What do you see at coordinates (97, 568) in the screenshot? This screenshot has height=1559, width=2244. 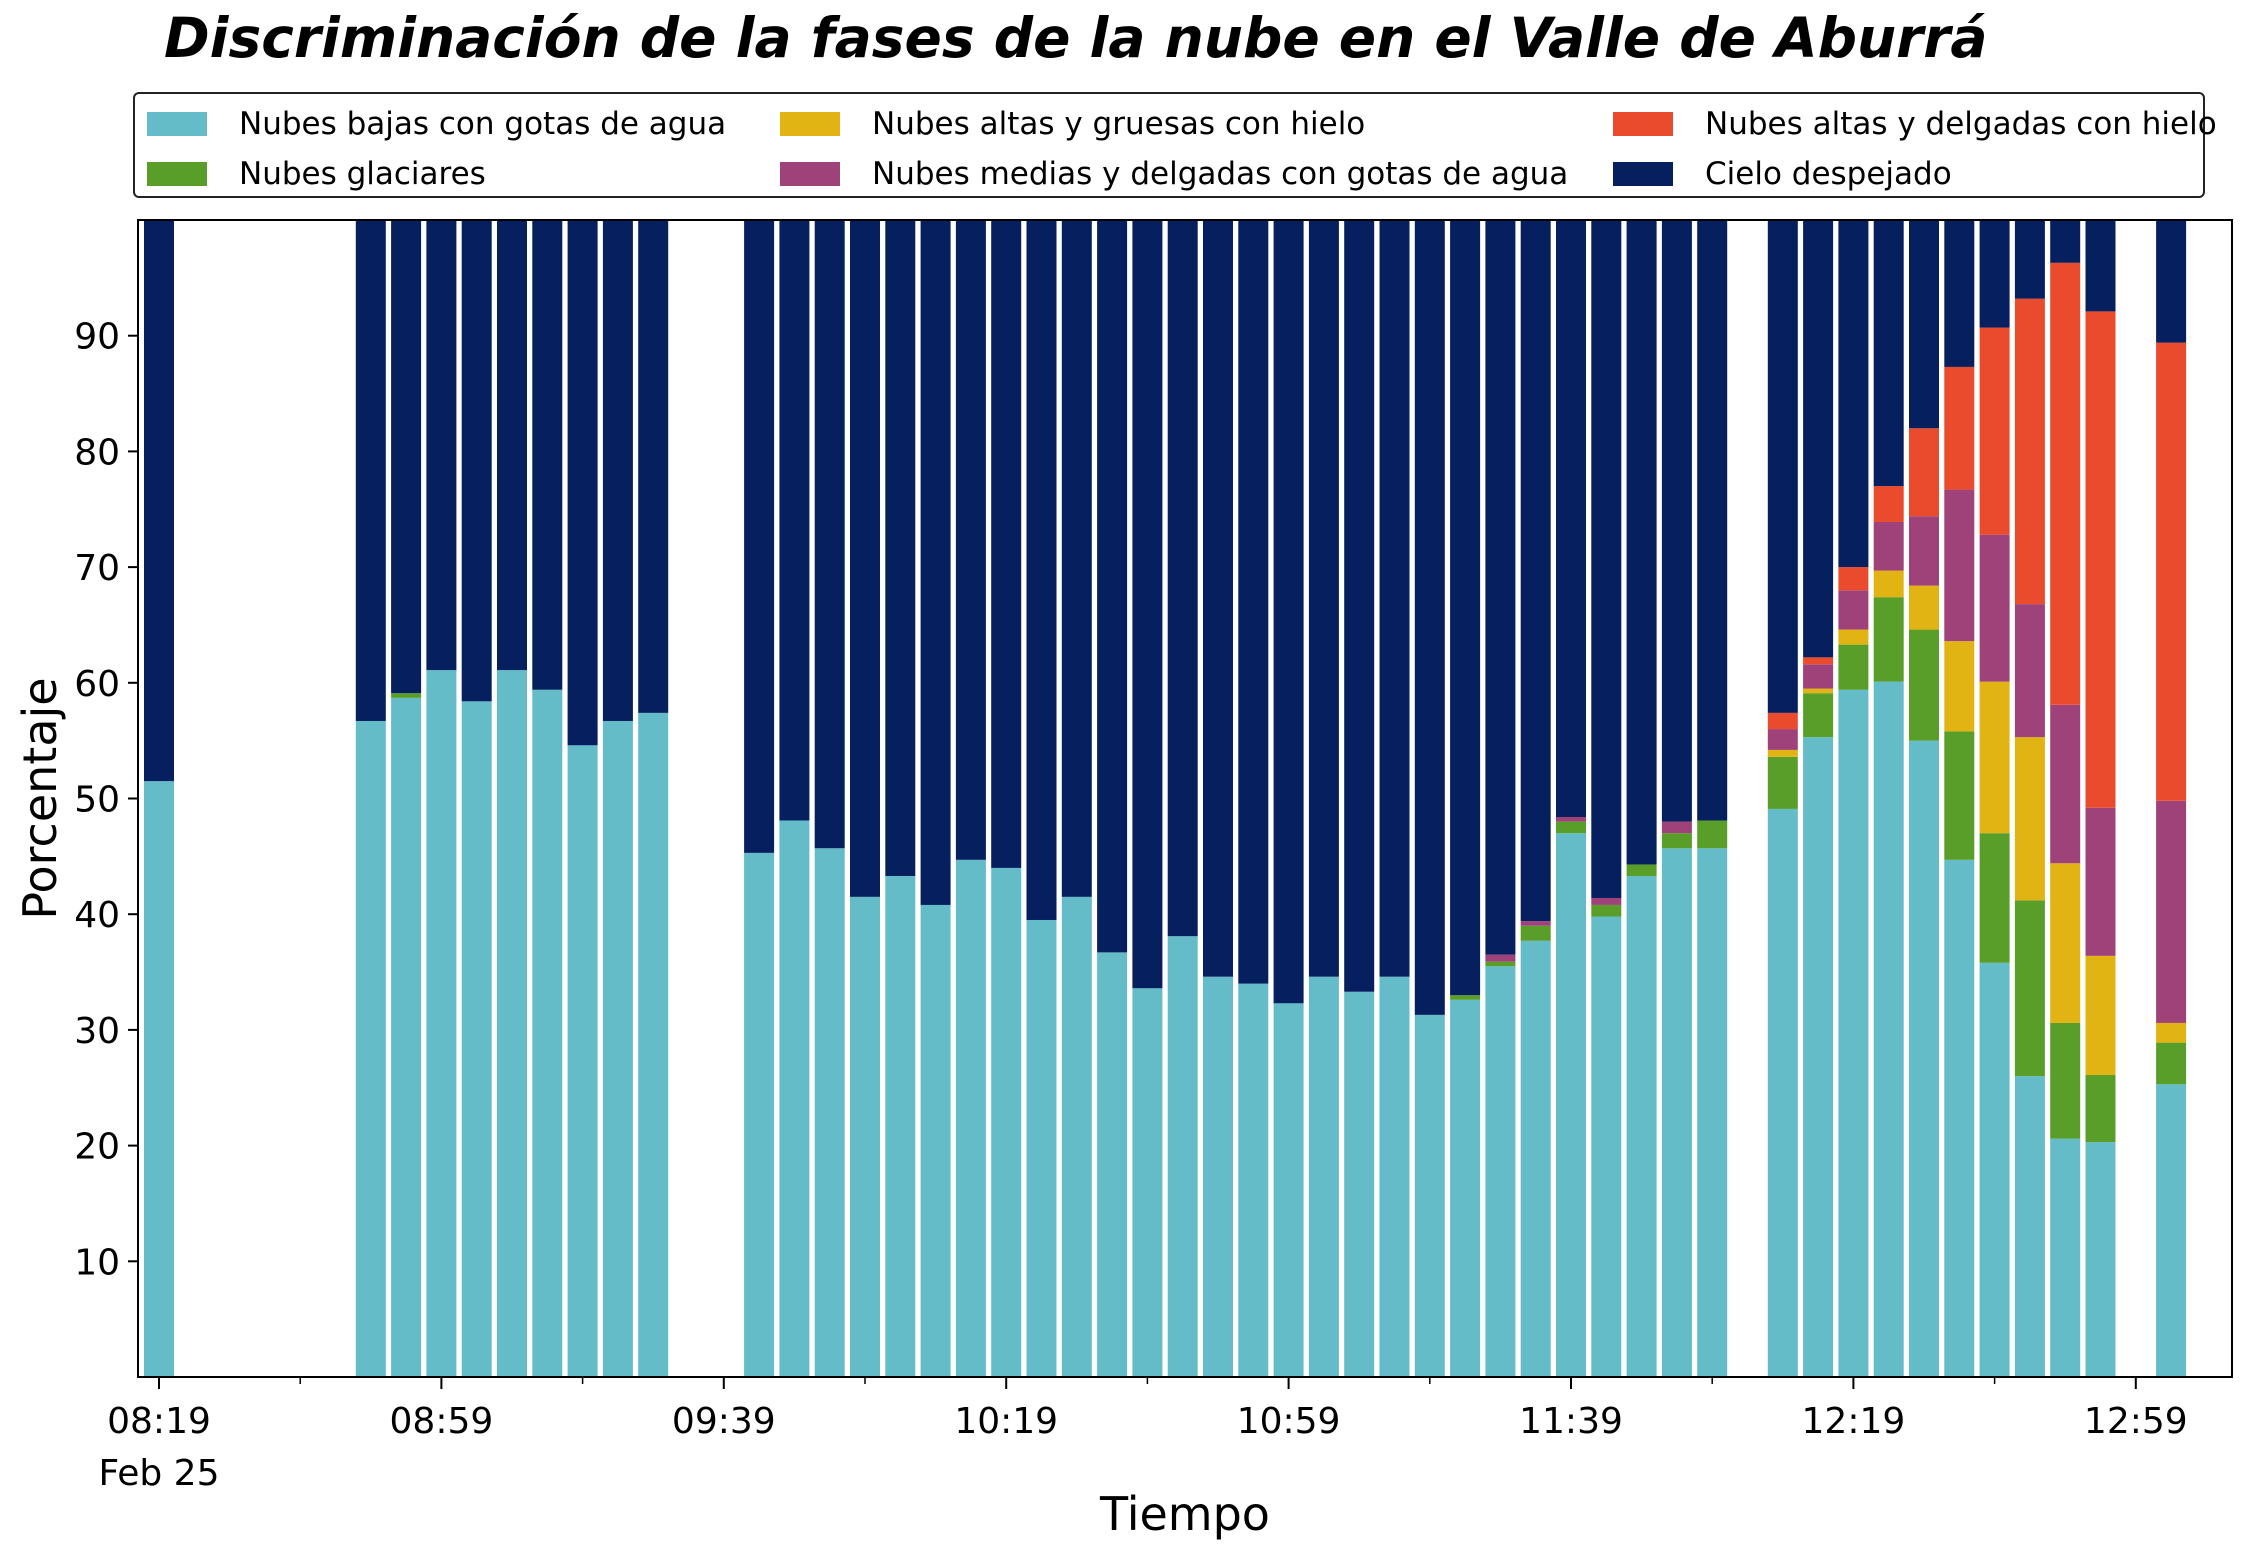 I see `y-tick-label: 70` at bounding box center [97, 568].